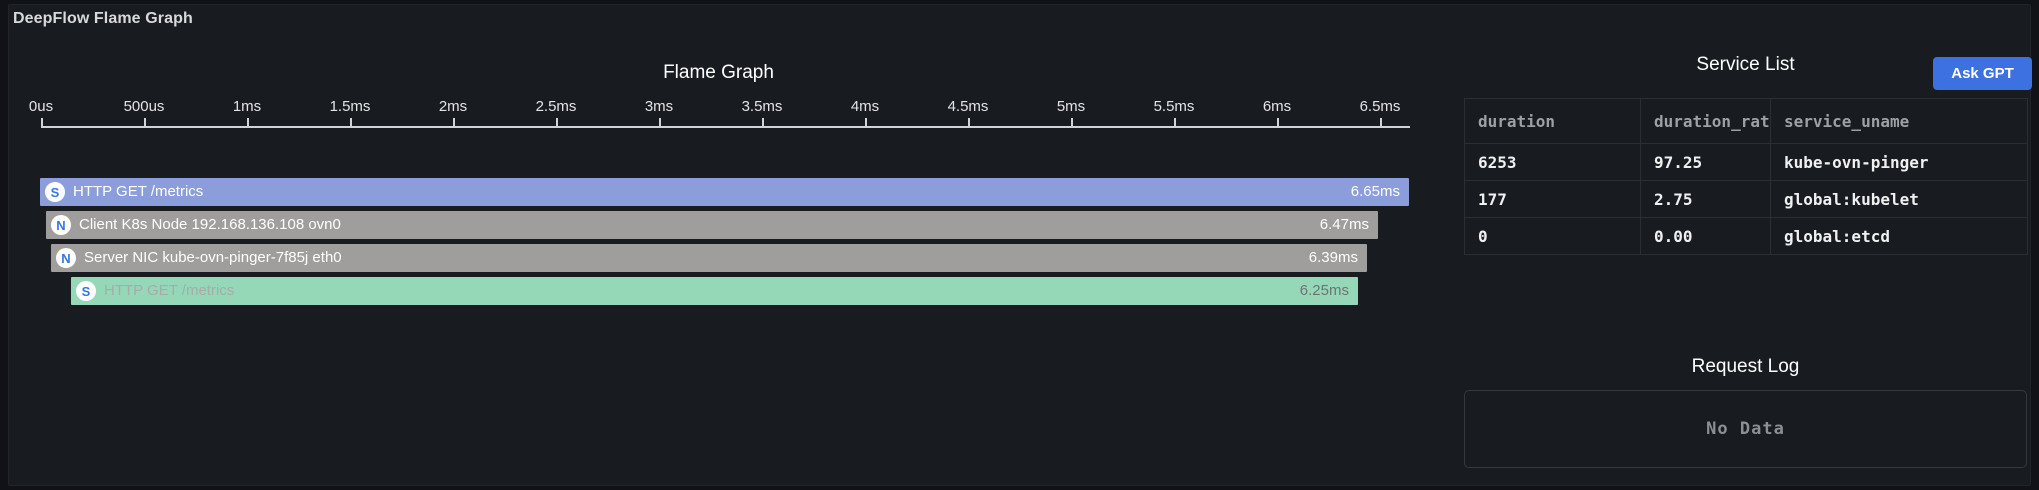  What do you see at coordinates (1344, 224) in the screenshot?
I see `span-duration: 6.47ms` at bounding box center [1344, 224].